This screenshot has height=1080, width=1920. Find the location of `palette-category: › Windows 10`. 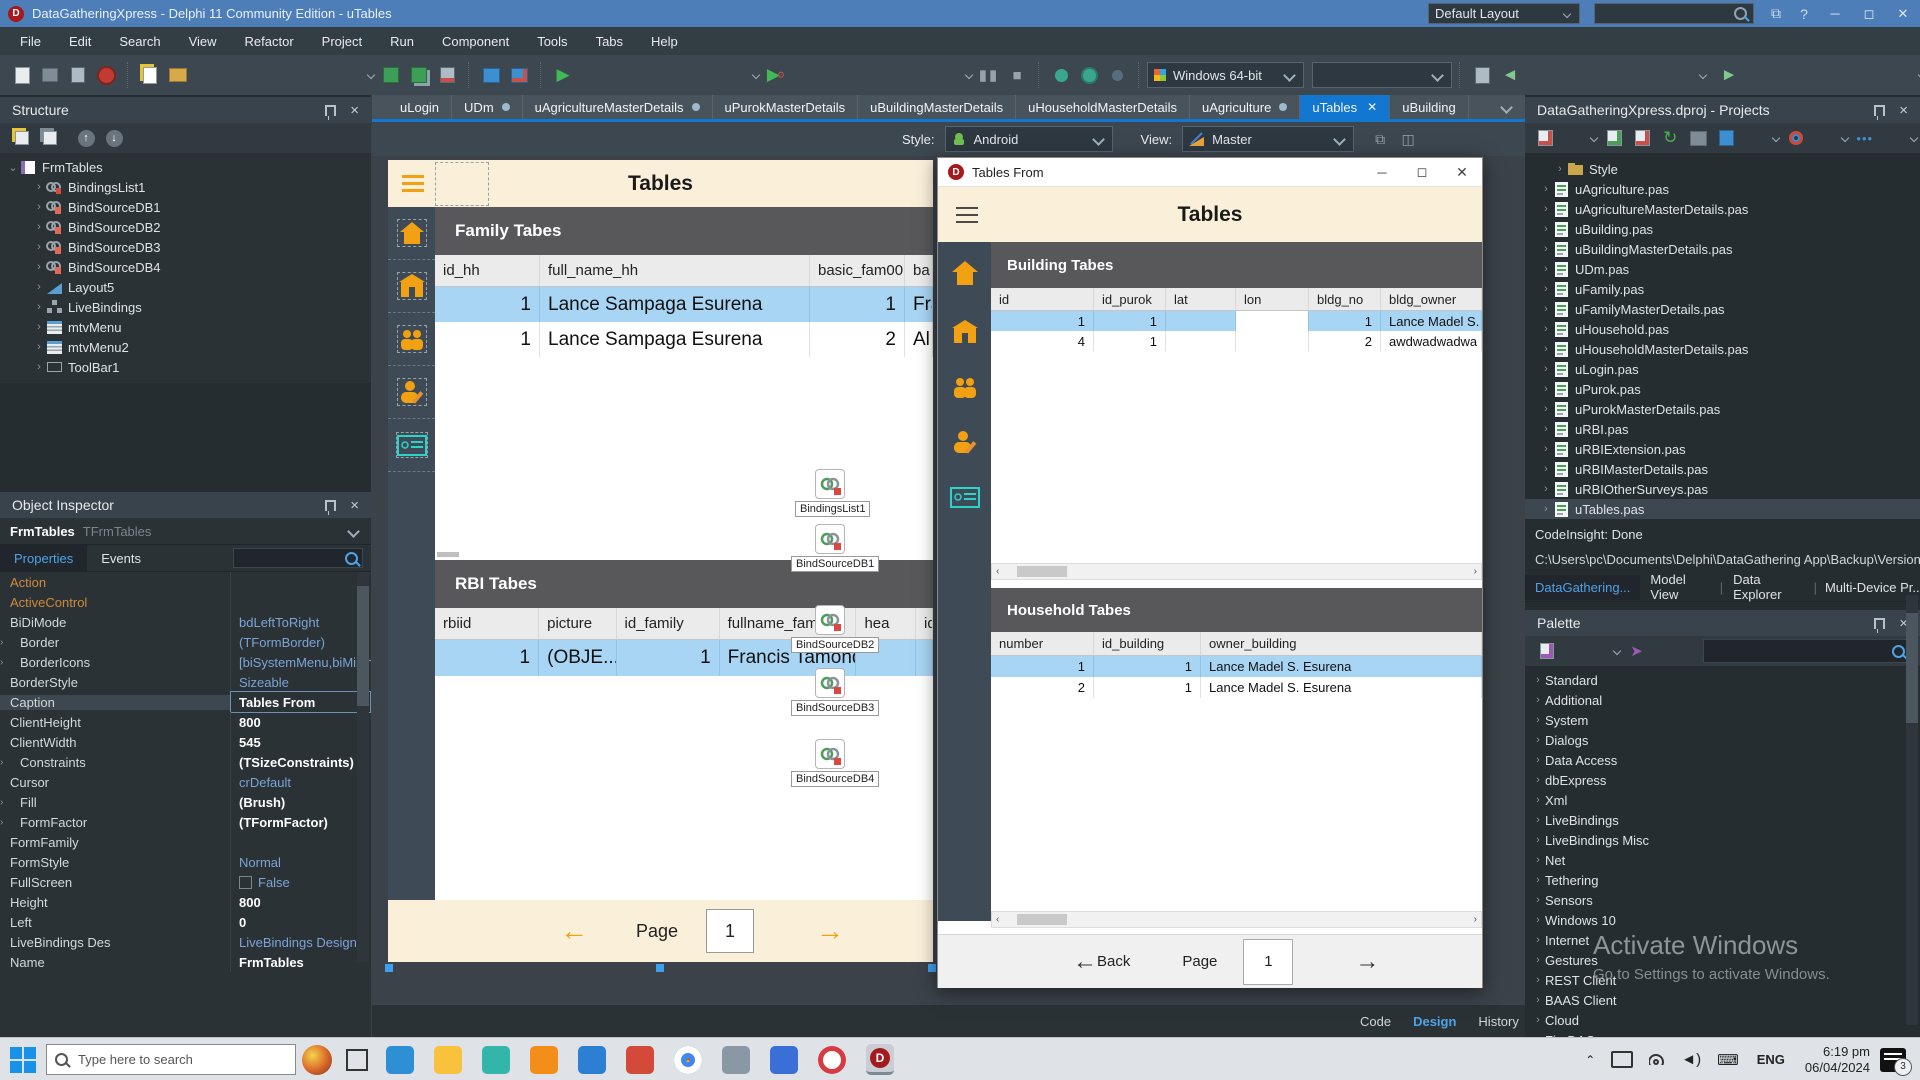

palette-category: › Windows 10 is located at coordinates (1576, 920).